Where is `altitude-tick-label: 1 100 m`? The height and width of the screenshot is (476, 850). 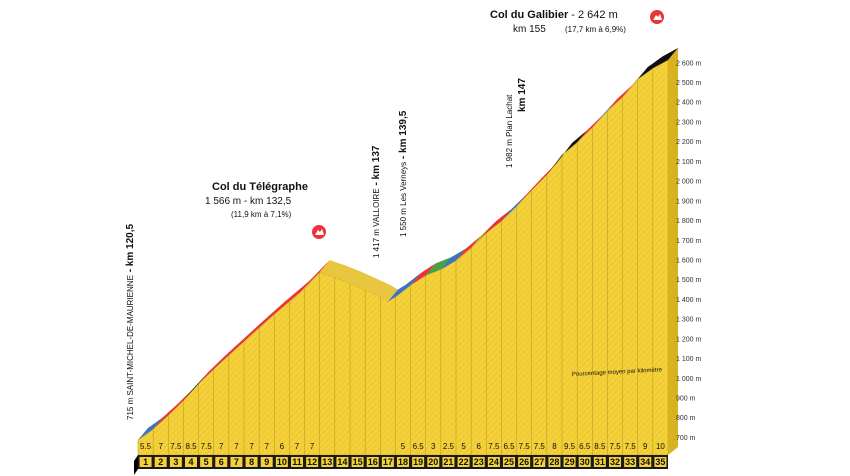
altitude-tick-label: 1 100 m is located at coordinates (688, 359).